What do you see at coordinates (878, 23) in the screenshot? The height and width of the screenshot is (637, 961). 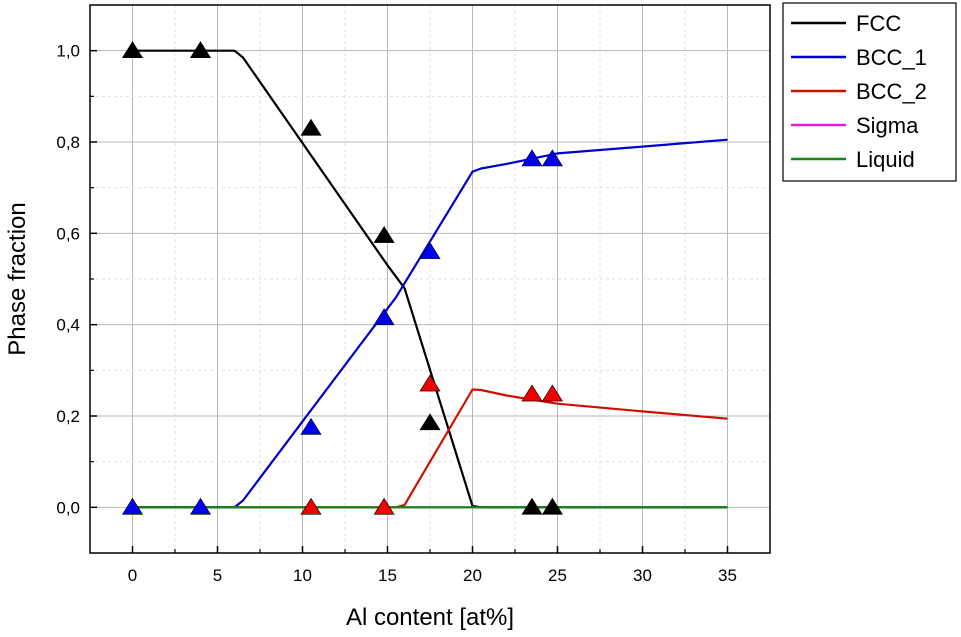 I see `legend-label-fcc: FCC` at bounding box center [878, 23].